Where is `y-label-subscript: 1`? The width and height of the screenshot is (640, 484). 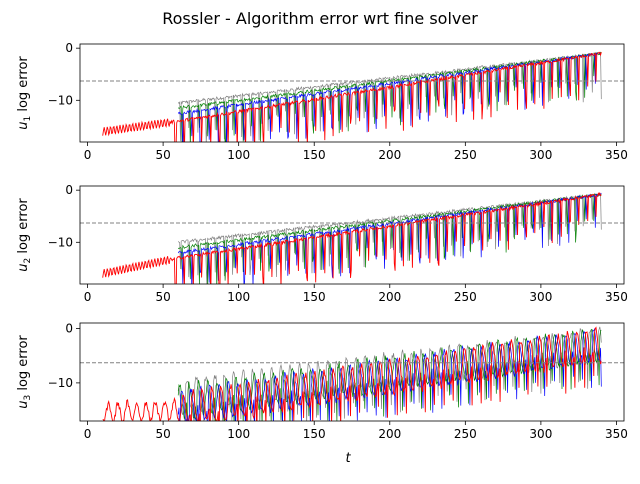
y-label-subscript: 1 is located at coordinates (28, 119).